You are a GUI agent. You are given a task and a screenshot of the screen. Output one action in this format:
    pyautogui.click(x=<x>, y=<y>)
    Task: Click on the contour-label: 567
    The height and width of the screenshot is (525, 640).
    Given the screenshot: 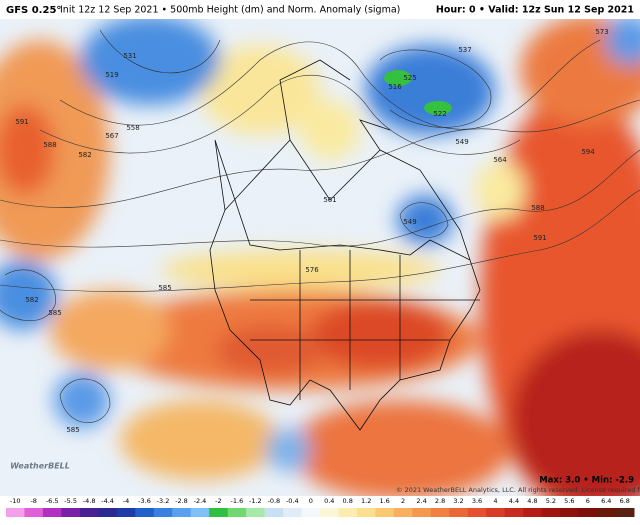 What is the action you would take?
    pyautogui.click(x=111, y=136)
    